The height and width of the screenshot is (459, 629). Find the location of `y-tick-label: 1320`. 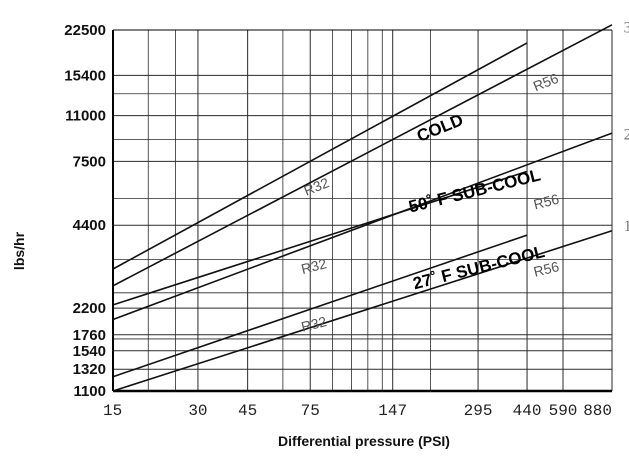

y-tick-label: 1320 is located at coordinates (89, 369).